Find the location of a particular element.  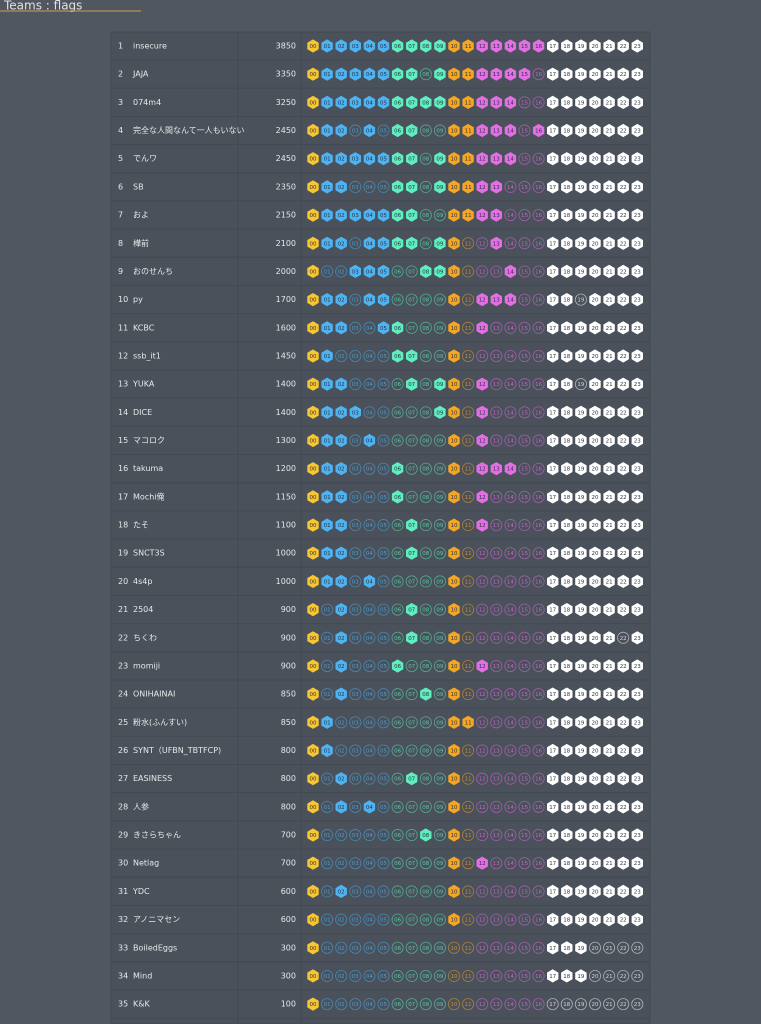

flag-label: 17 is located at coordinates (552, 470).